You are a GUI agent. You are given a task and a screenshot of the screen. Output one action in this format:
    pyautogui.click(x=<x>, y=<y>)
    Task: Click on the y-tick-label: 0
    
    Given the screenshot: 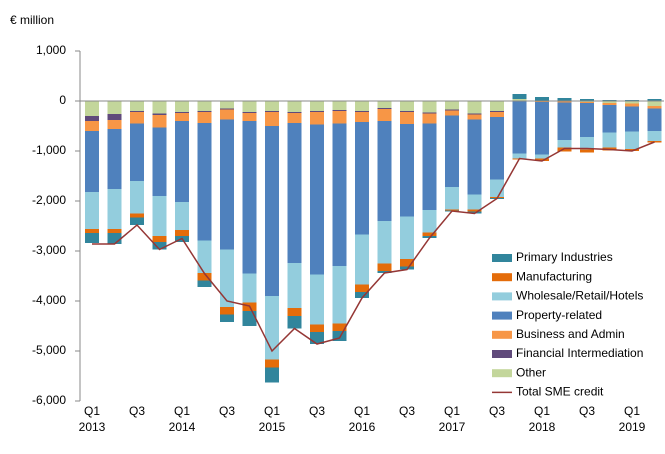 What is the action you would take?
    pyautogui.click(x=62, y=100)
    